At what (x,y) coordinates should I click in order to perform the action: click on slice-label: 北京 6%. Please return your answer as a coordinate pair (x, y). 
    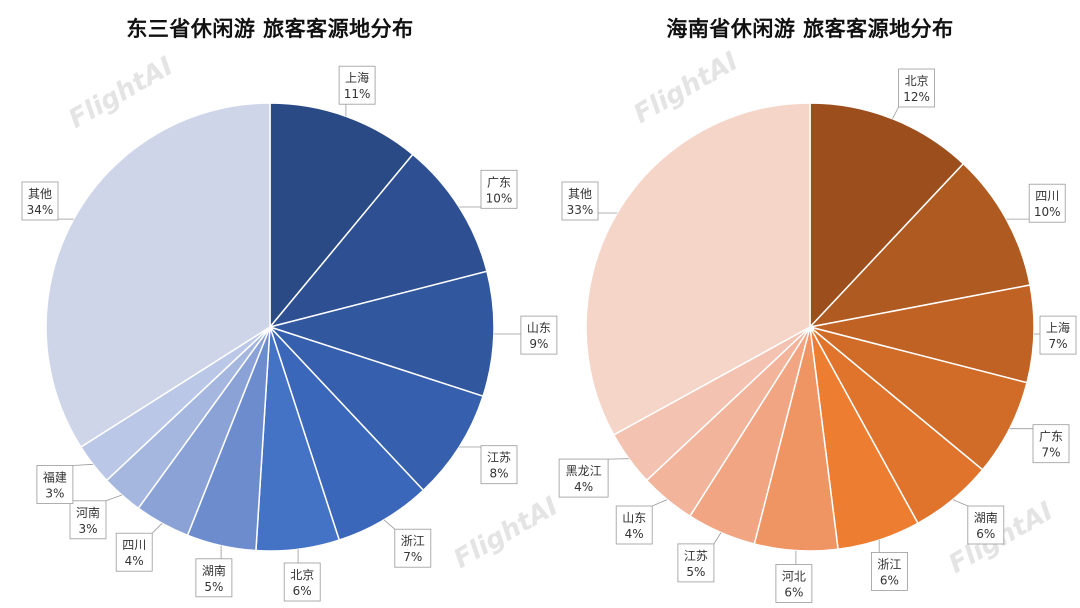
    Looking at the image, I should click on (302, 575).